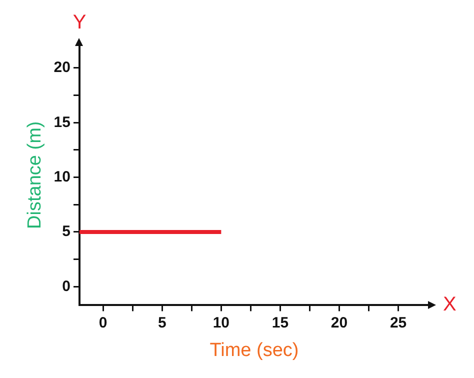  What do you see at coordinates (221, 323) in the screenshot?
I see `x-tick-label: 10` at bounding box center [221, 323].